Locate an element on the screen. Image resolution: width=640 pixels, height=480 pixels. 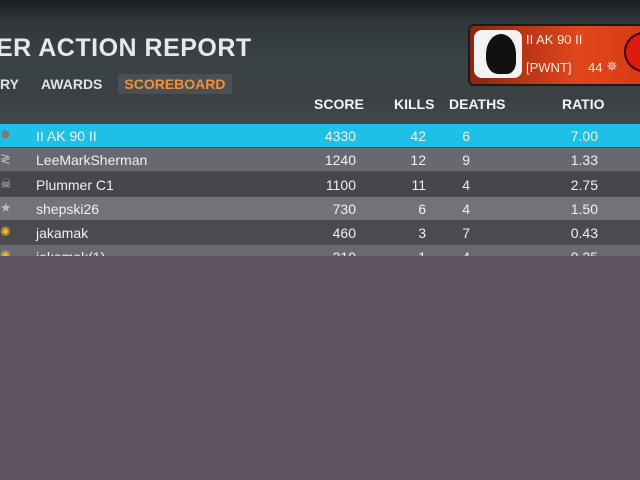
kills-cell: 3 is located at coordinates (422, 233).